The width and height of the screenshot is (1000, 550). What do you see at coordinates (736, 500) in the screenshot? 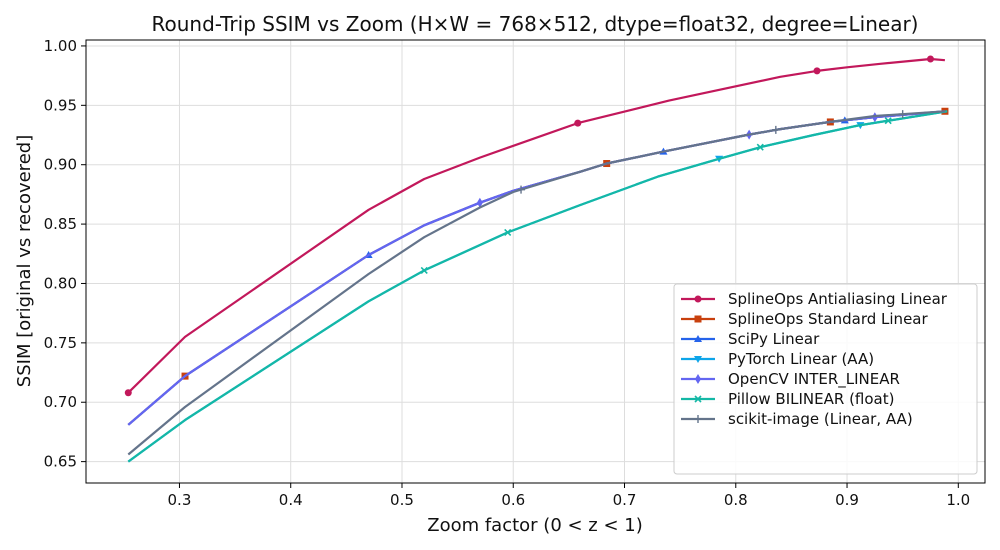
I see `x-tick-label: 0.8` at bounding box center [736, 500].